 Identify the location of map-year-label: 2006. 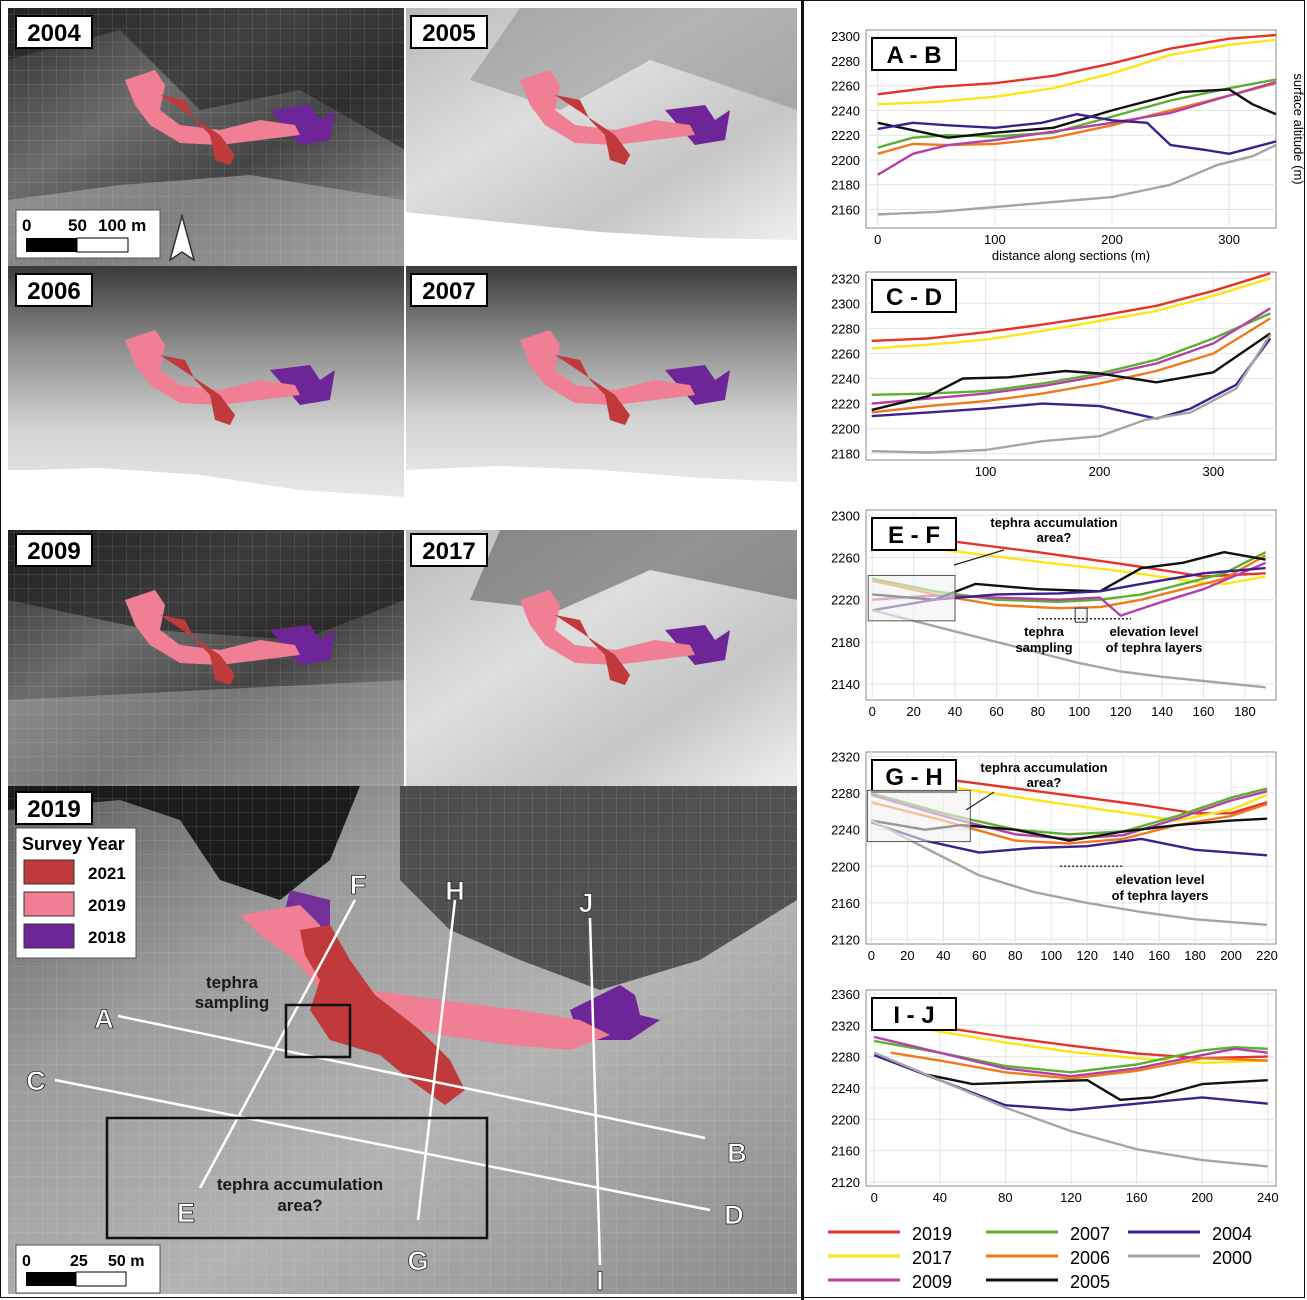
(54, 290).